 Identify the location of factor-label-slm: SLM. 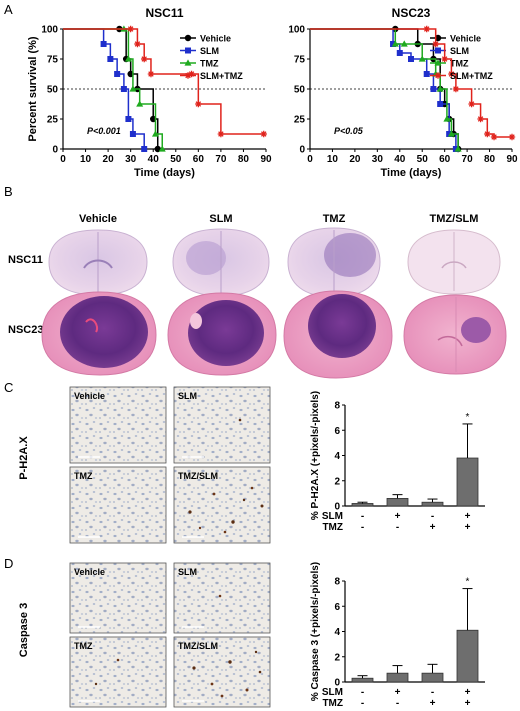
(332, 692).